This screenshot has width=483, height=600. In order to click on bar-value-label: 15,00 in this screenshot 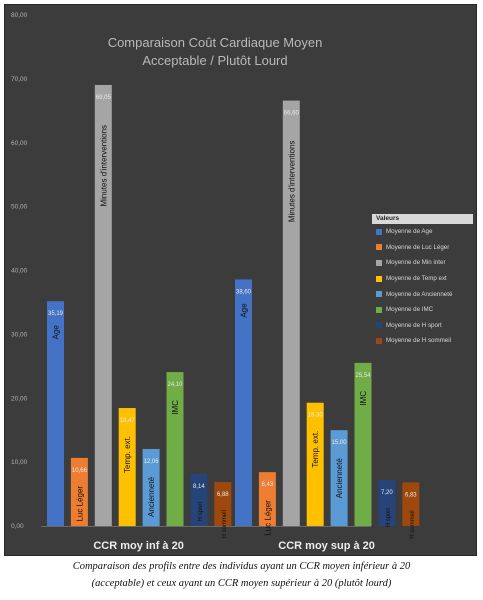, I will do `click(340, 443)`.